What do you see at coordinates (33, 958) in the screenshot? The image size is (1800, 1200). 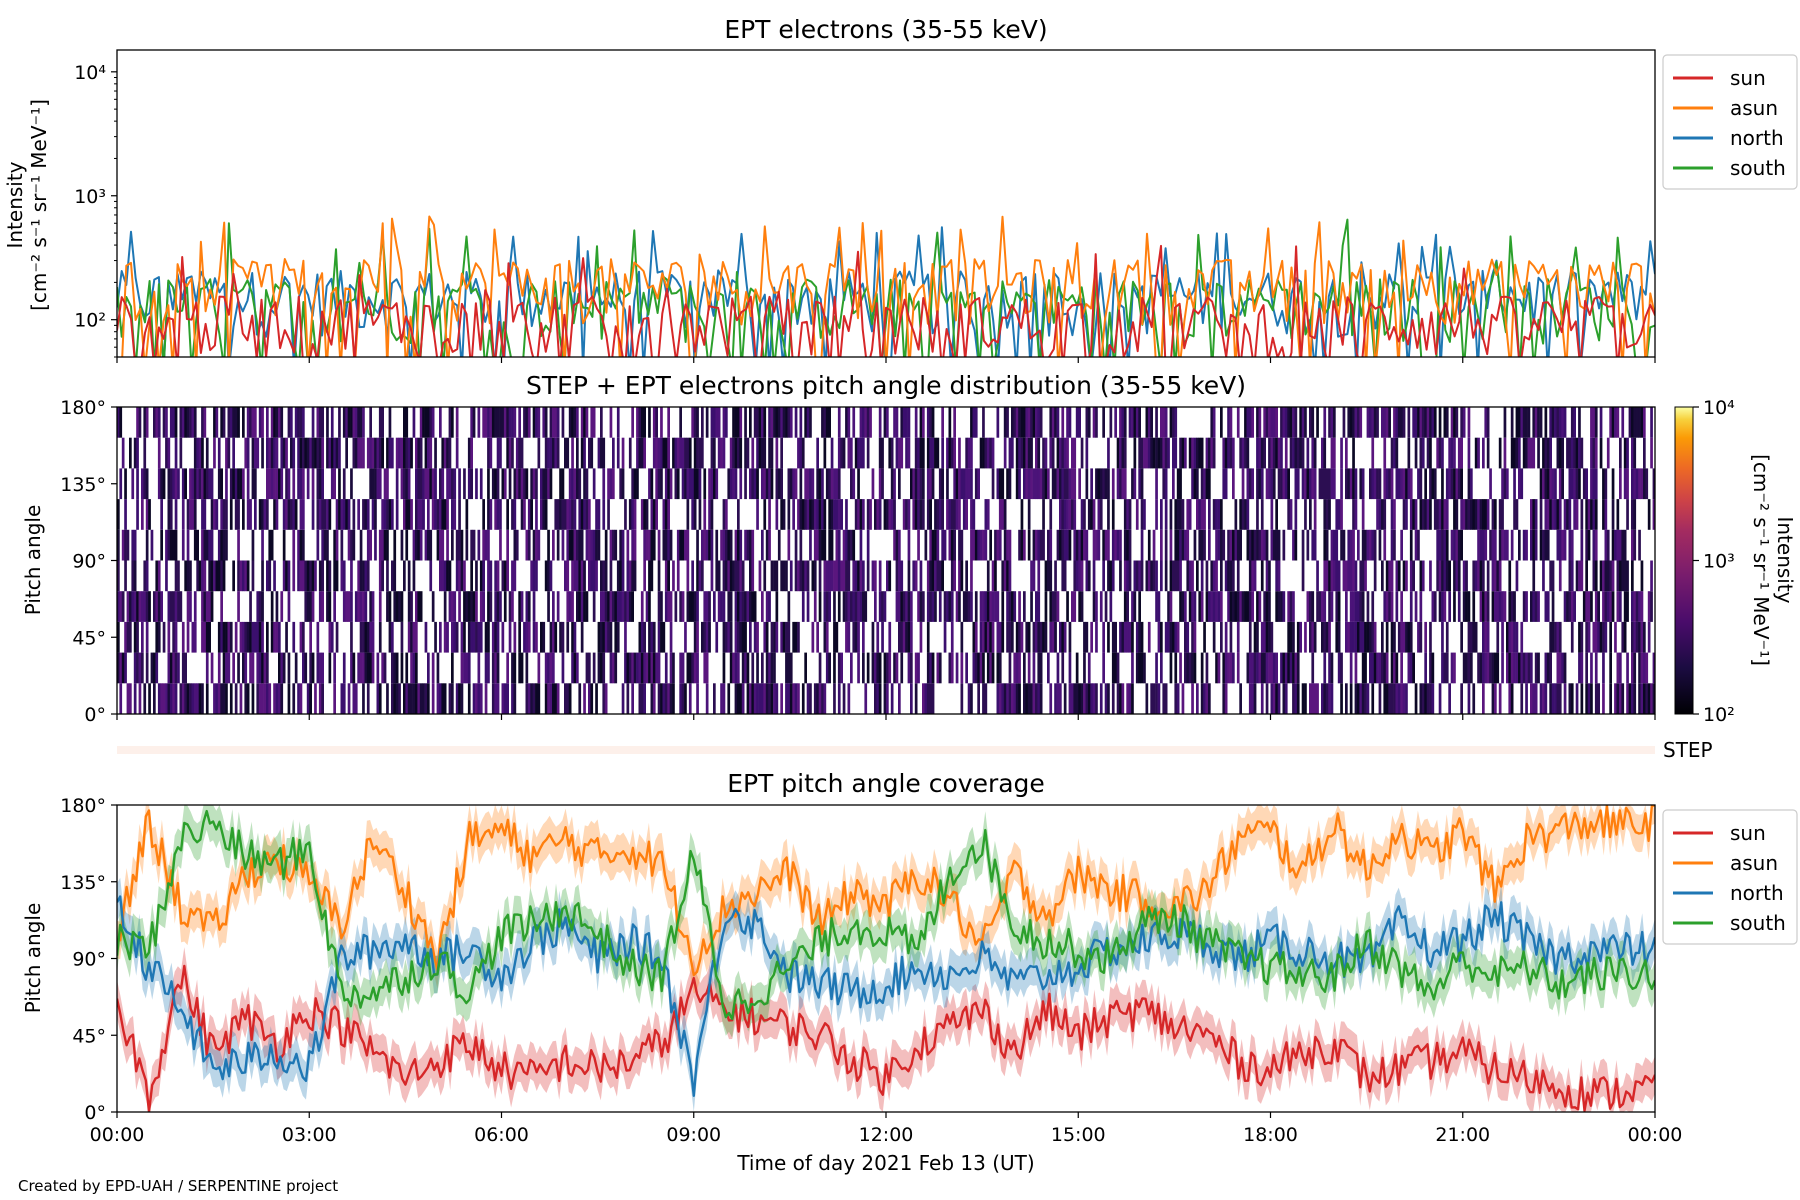 I see `coverage-ylabel: Pitch angle` at bounding box center [33, 958].